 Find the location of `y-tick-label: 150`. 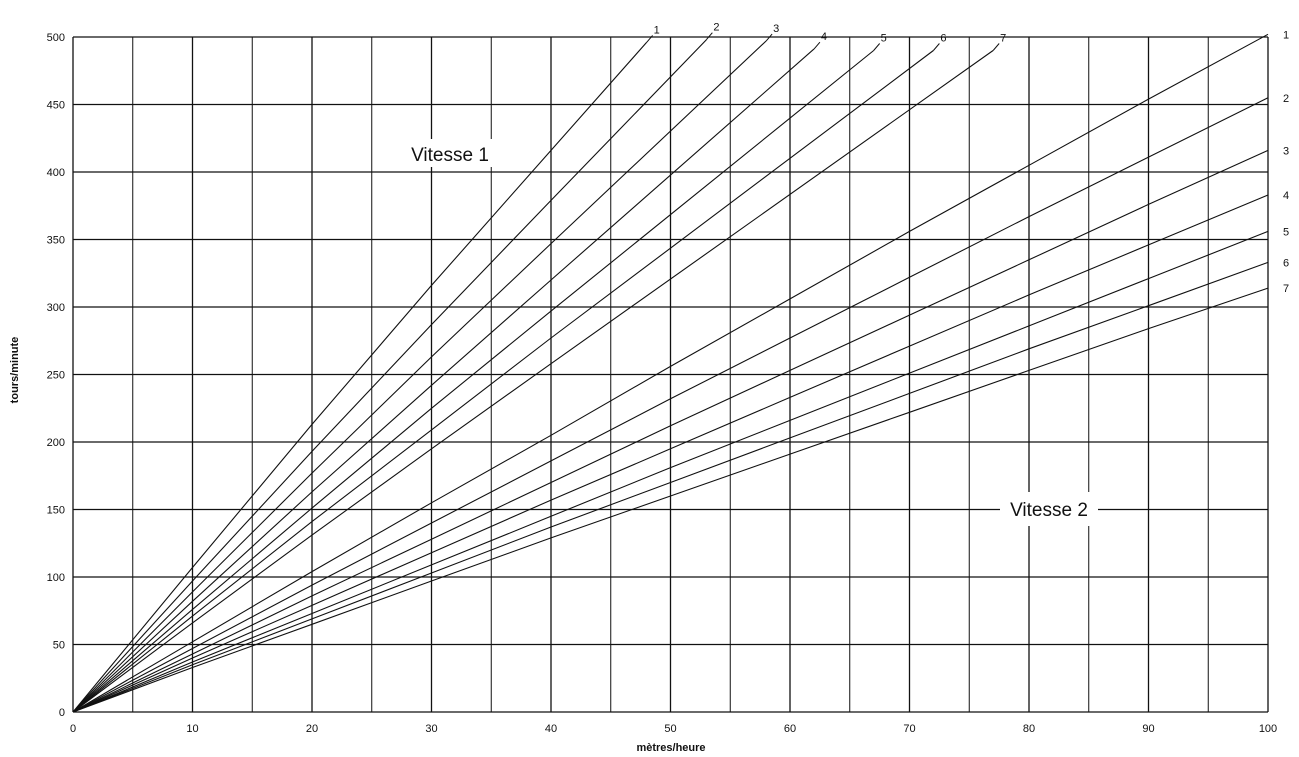

y-tick-label: 150 is located at coordinates (56, 511).